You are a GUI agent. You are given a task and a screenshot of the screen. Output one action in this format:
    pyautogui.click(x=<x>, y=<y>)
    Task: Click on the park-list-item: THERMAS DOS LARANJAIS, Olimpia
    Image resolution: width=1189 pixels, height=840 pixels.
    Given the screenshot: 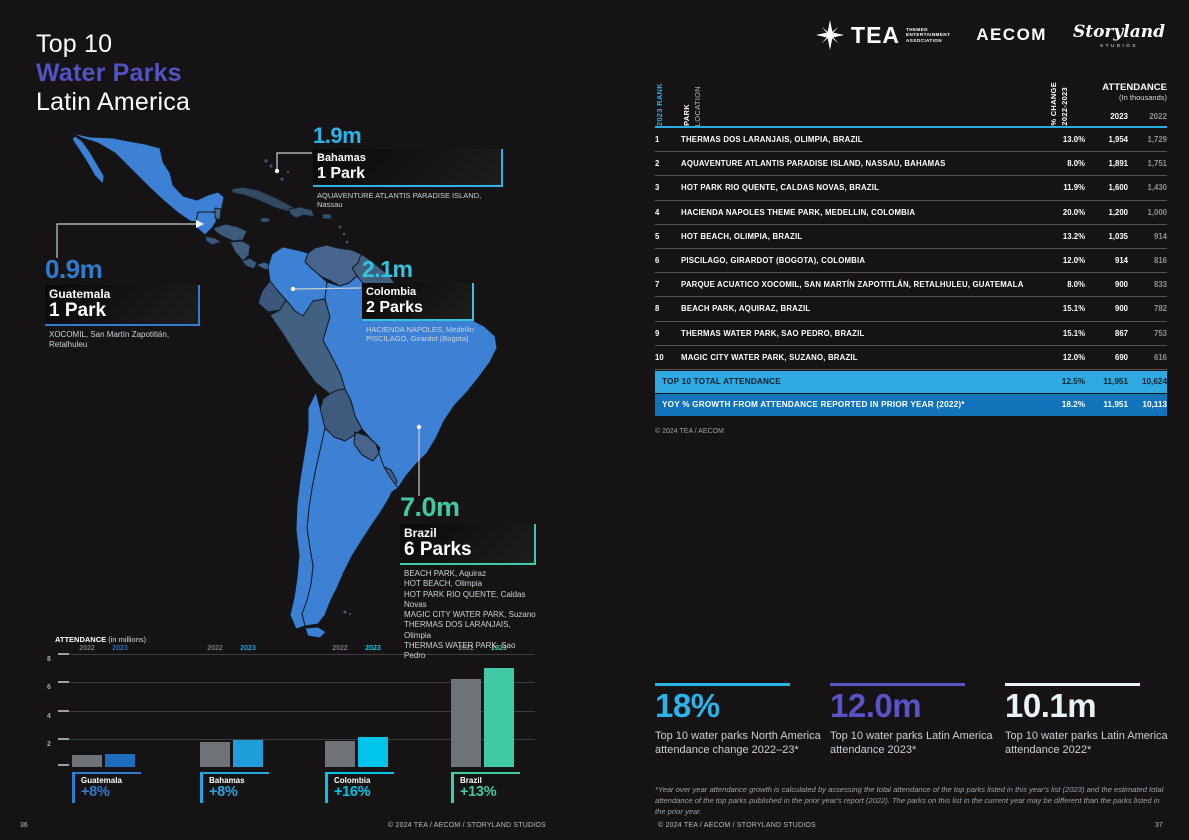 What is the action you would take?
    pyautogui.click(x=457, y=630)
    